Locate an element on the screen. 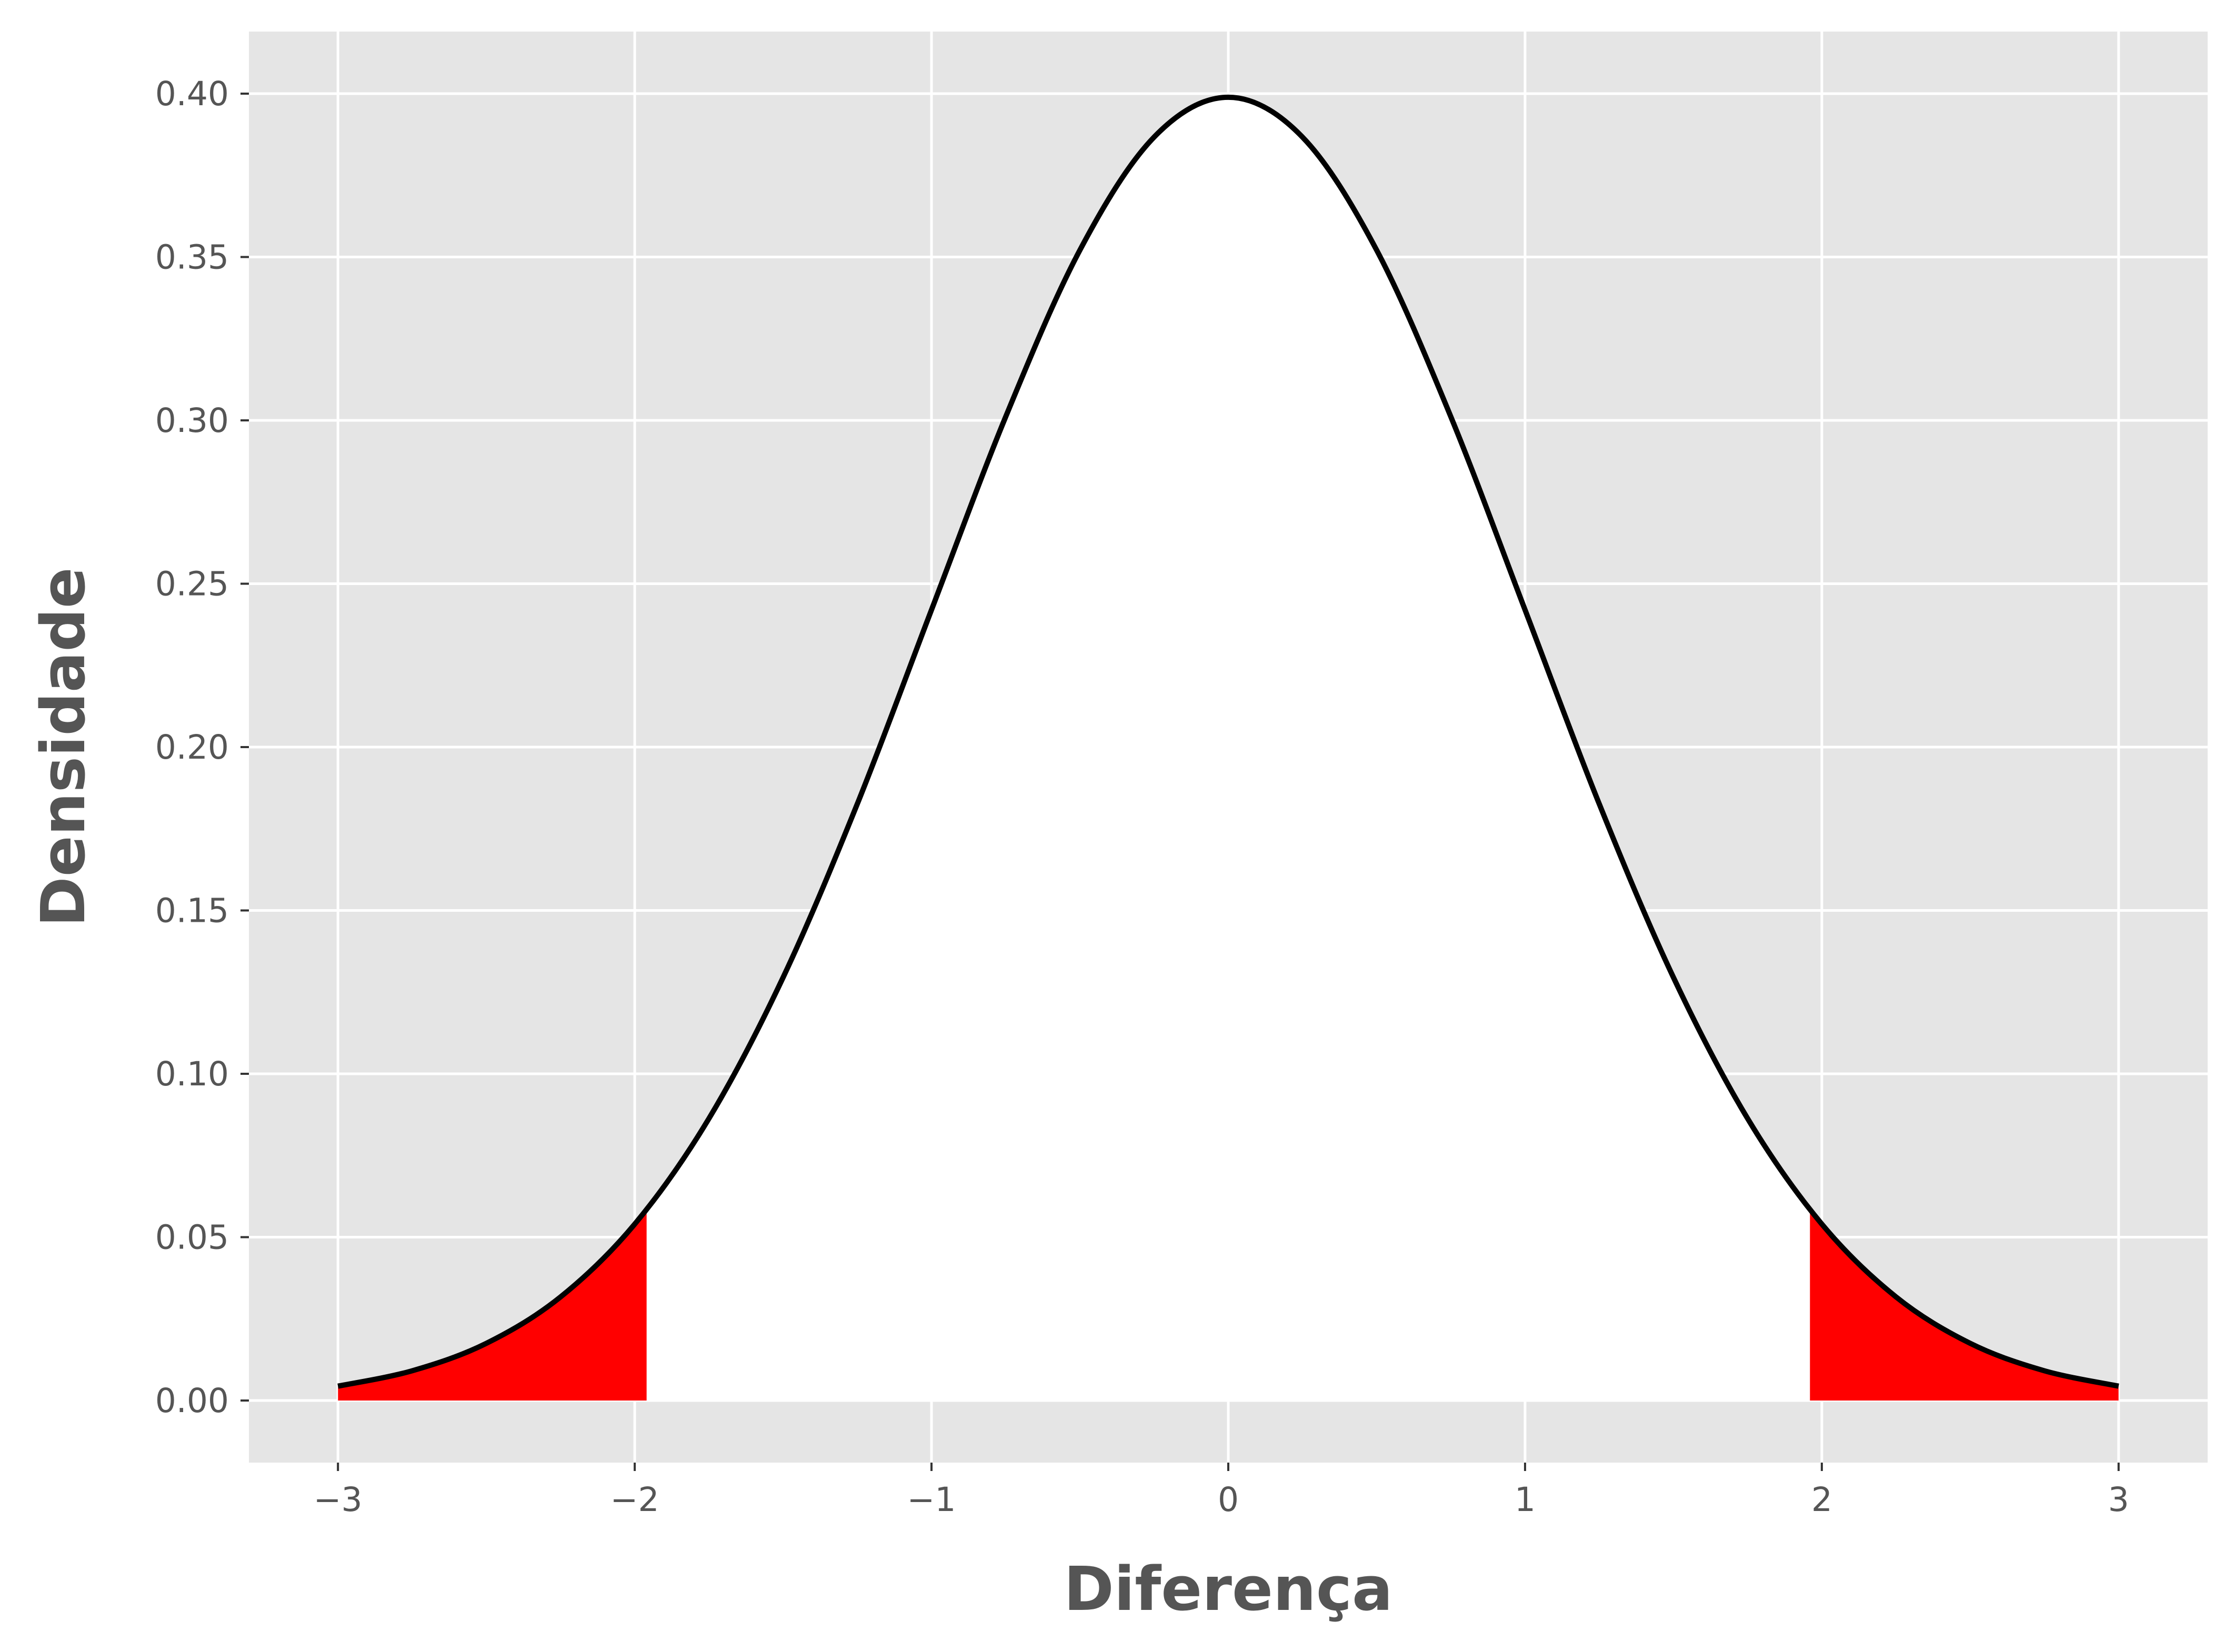 This screenshot has width=2235, height=1652. rejection-regions is located at coordinates (1228, 1305).